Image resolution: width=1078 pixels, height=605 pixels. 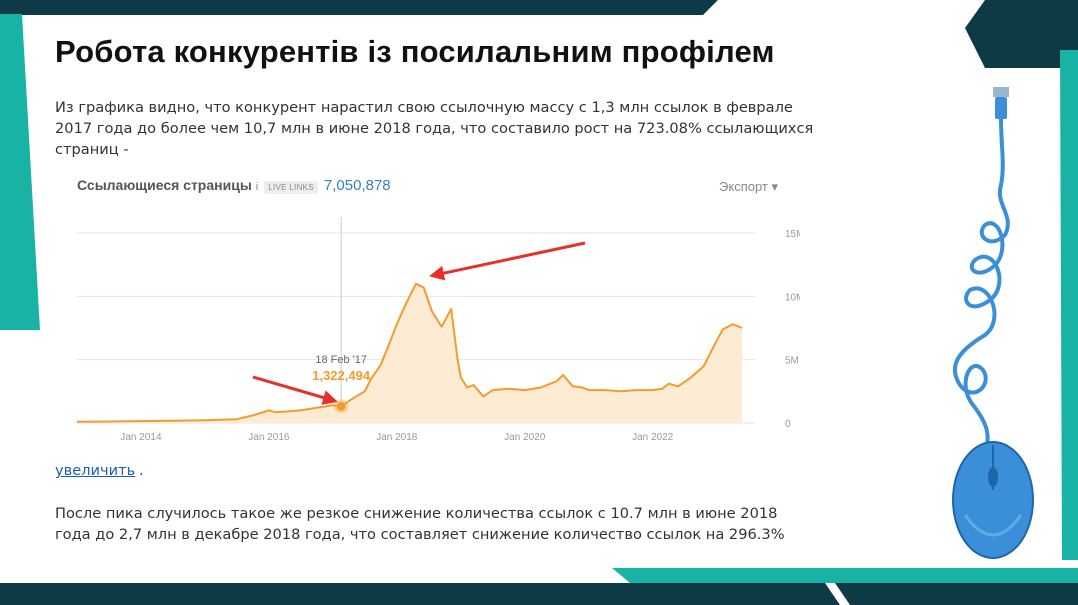 I want to click on bottom-right-bar, so click(x=956, y=594).